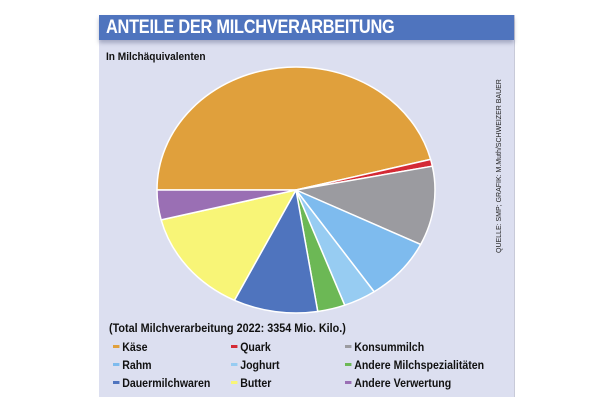 This screenshot has width=606, height=402. What do you see at coordinates (260, 366) in the screenshot?
I see `legend-label: Joghurt` at bounding box center [260, 366].